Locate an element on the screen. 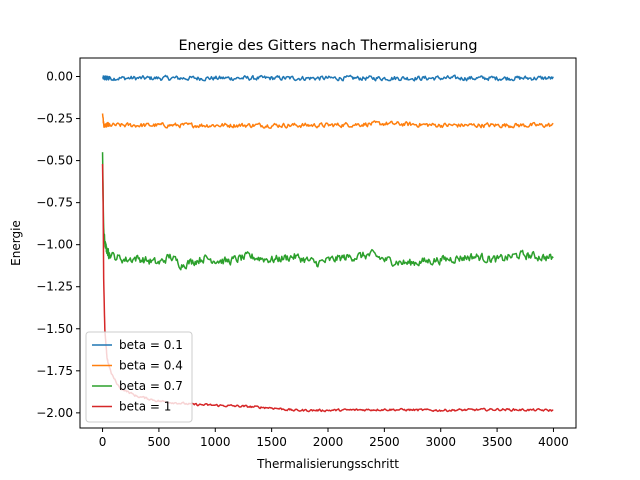  y-tick-label: 0.00 is located at coordinates (59, 77).